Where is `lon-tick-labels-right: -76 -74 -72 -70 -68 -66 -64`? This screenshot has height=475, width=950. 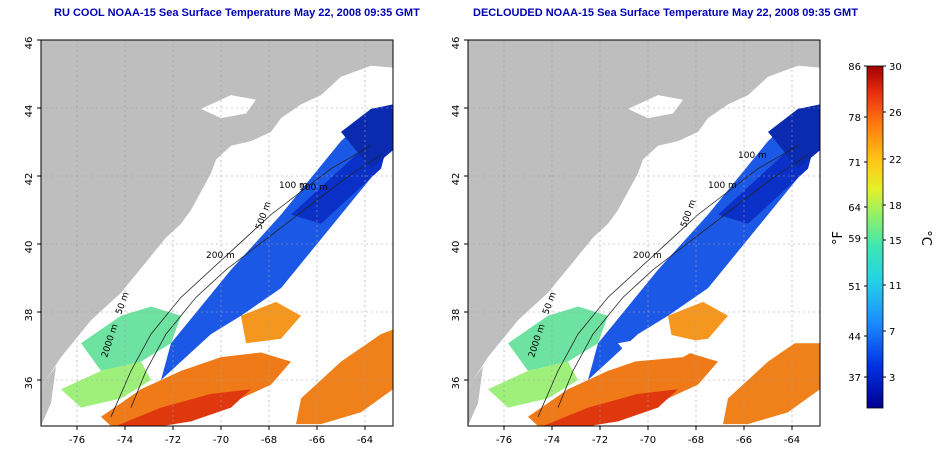
lon-tick-labels-right: -76 -74 -72 -70 -68 -66 -64 is located at coordinates (648, 440).